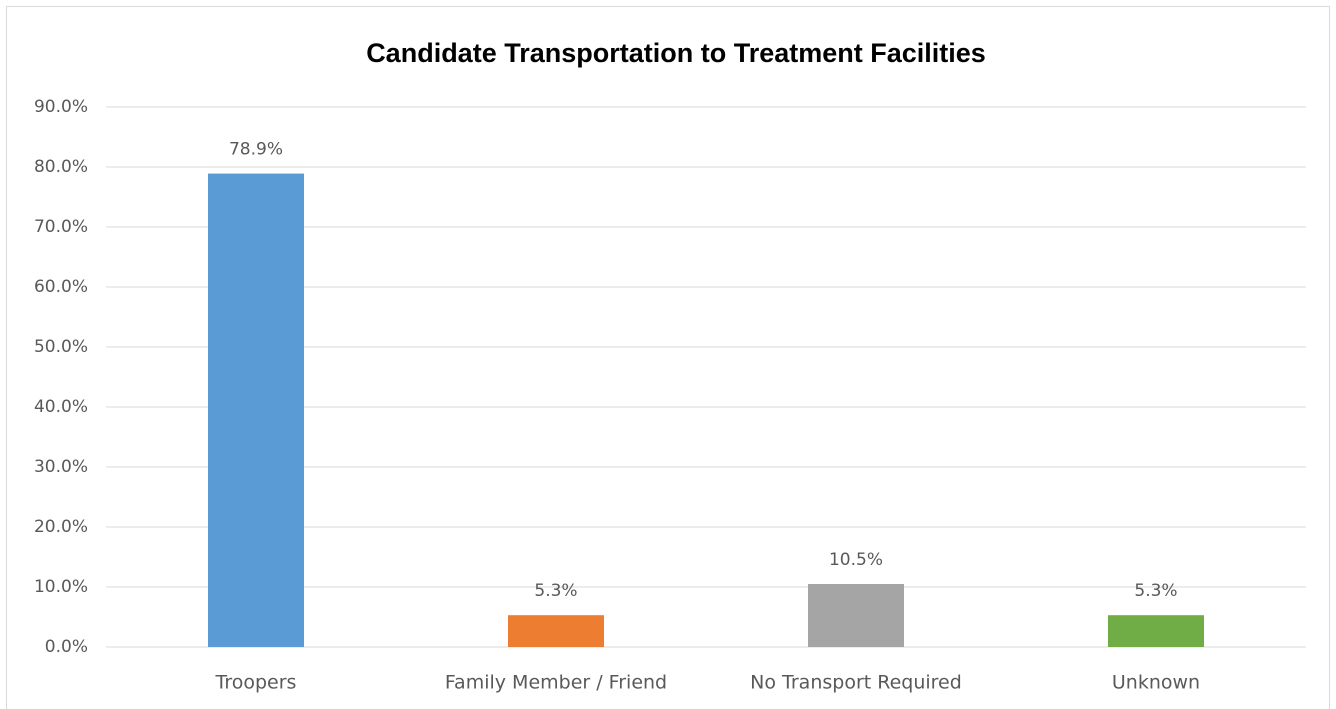 The width and height of the screenshot is (1336, 709). I want to click on y-tick-label: 40.0%, so click(61, 407).